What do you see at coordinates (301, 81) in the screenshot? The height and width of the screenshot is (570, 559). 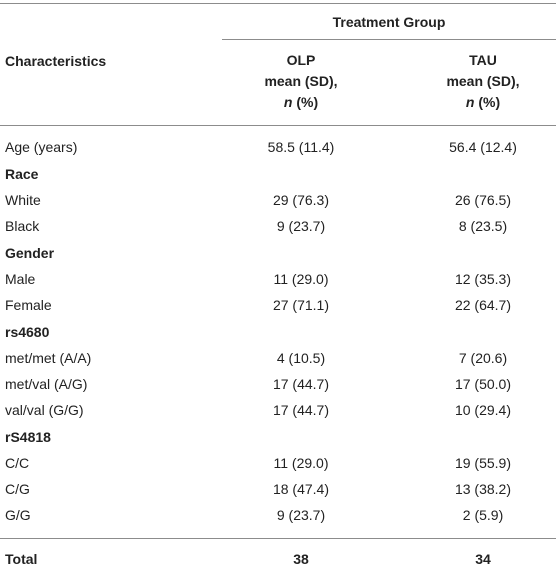 I see `olp-column-heading: OLP mean (SD), n (%)` at bounding box center [301, 81].